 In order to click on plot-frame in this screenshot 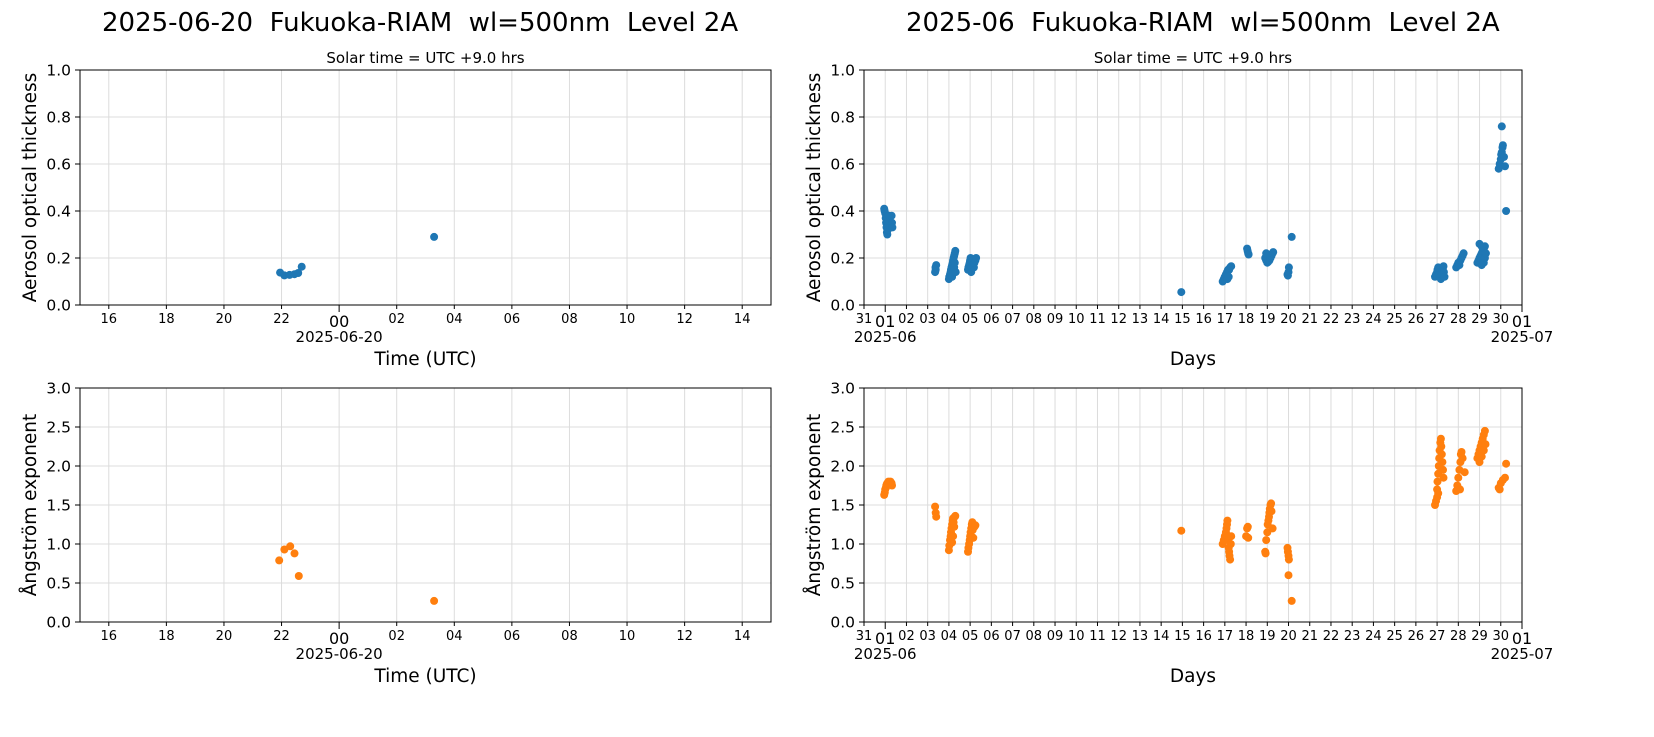, I will do `click(1193, 187)`.